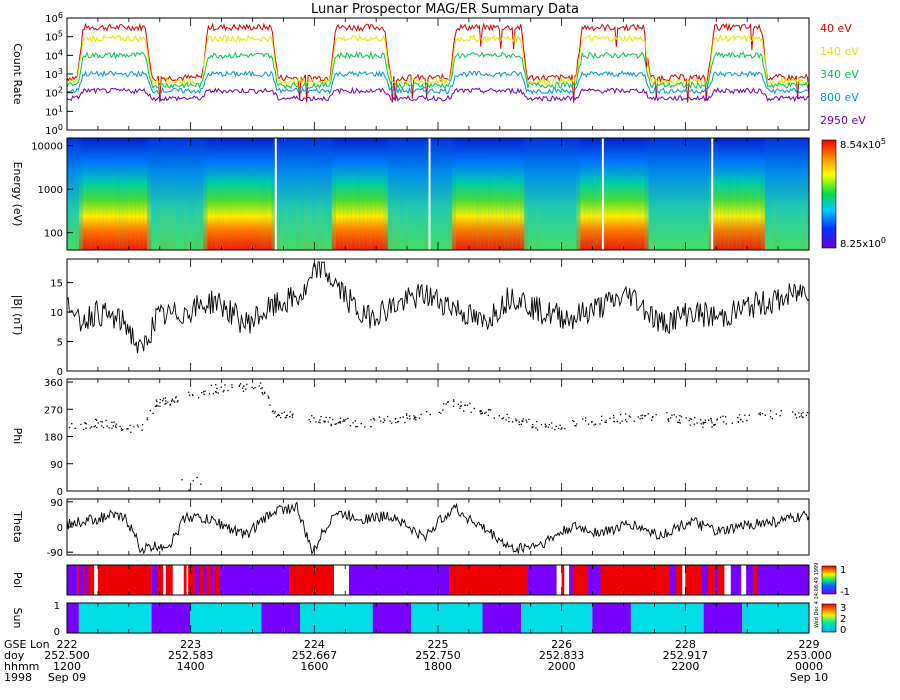 This screenshot has width=900, height=700. I want to click on doy-label: 252.583, so click(191, 655).